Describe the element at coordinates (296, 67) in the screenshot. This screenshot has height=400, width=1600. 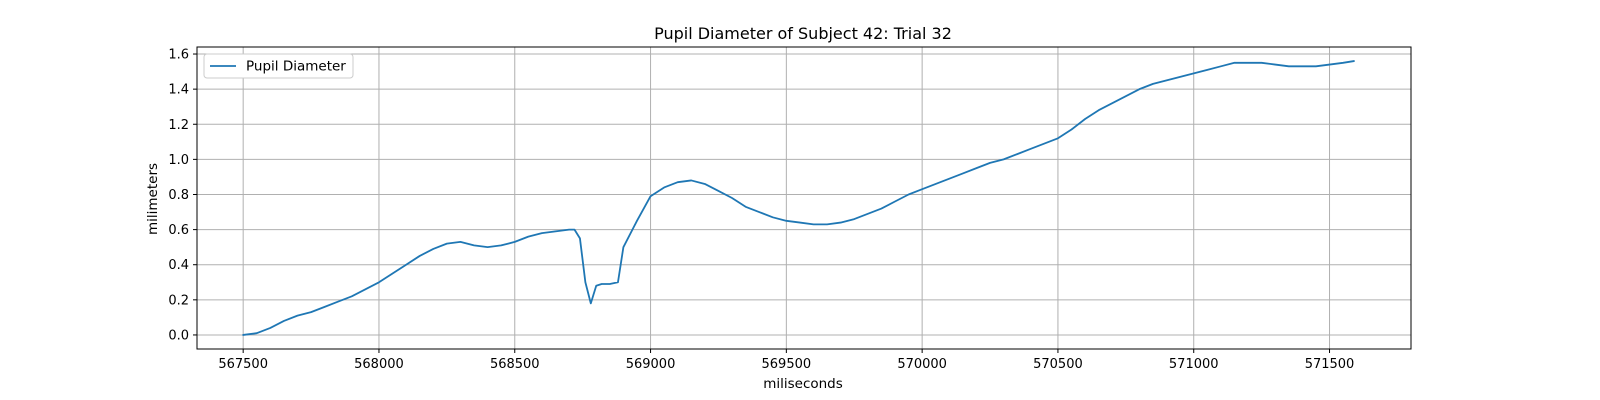
I see `legend-label: Pupil Diameter` at that location.